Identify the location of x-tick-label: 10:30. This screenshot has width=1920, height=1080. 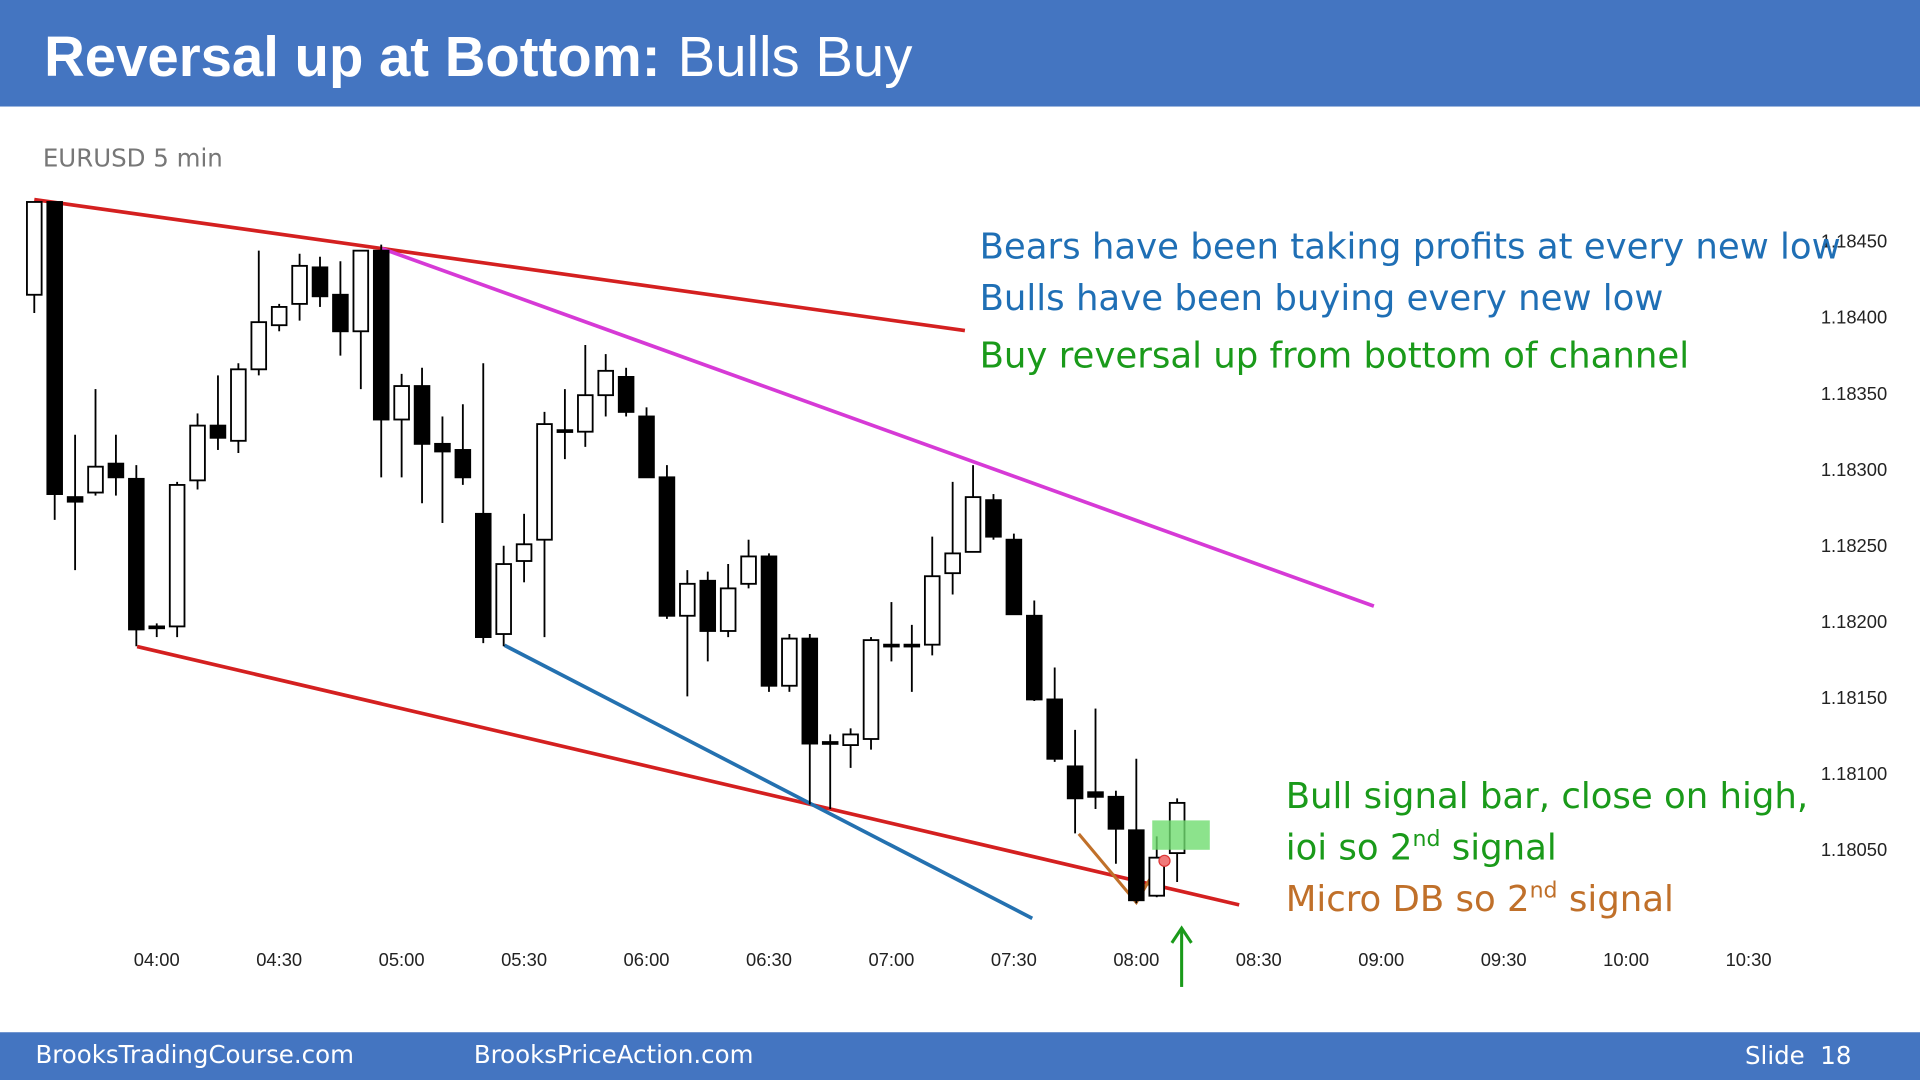
(1749, 959).